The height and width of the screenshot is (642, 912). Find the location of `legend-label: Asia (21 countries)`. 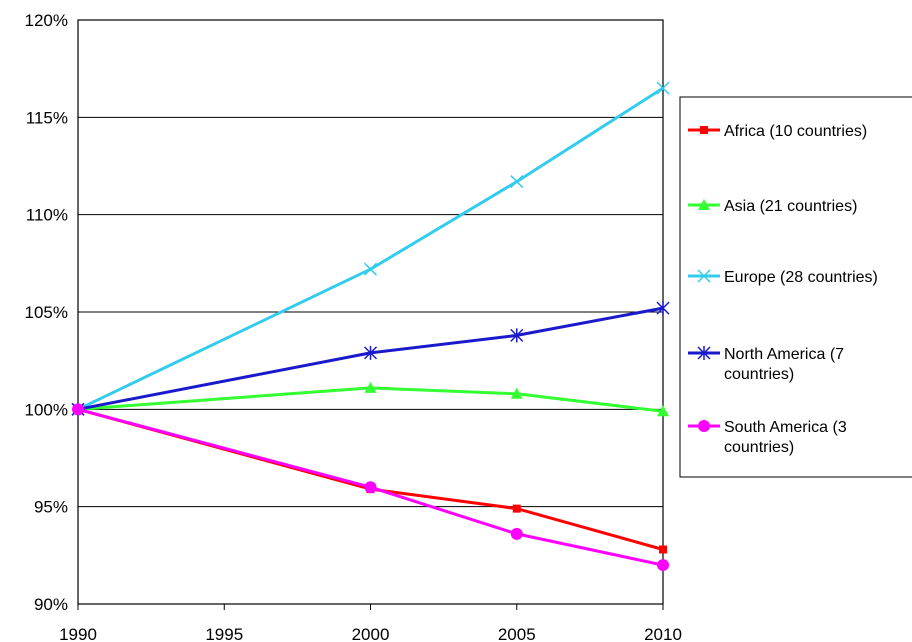

legend-label: Asia (21 countries) is located at coordinates (790, 206).